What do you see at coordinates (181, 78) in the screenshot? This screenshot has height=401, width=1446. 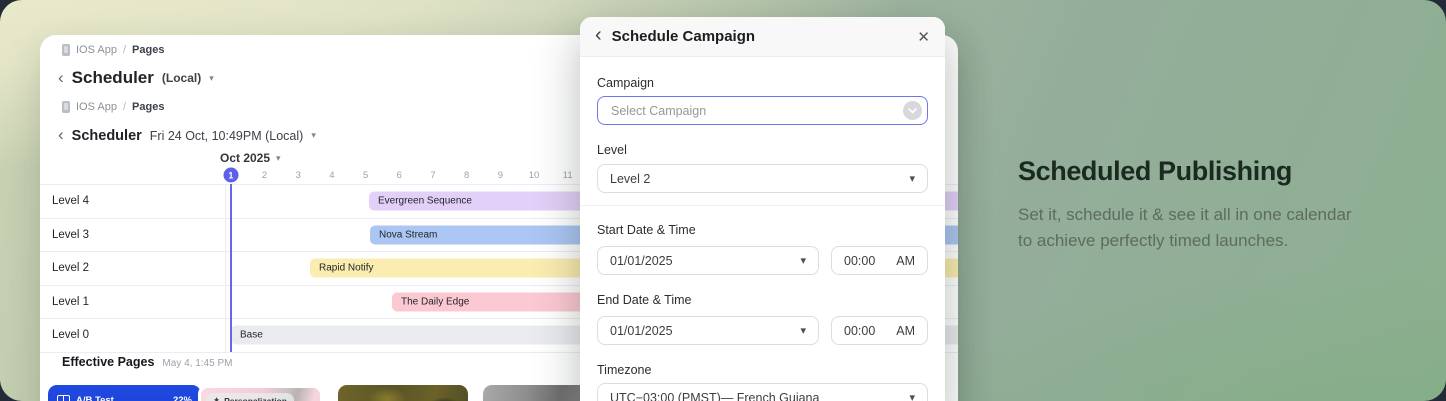 I see `page-title-suffix: (Local)` at bounding box center [181, 78].